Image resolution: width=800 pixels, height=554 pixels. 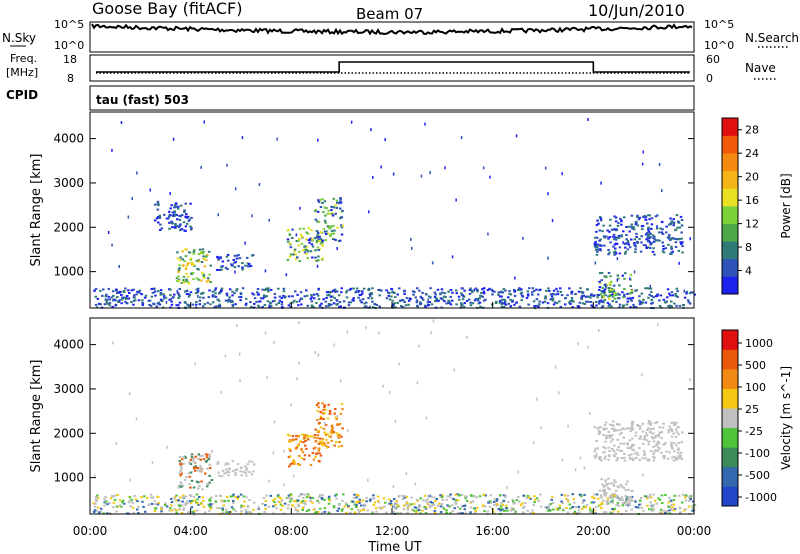 I want to click on x-tick-label: 04:00, so click(x=190, y=531).